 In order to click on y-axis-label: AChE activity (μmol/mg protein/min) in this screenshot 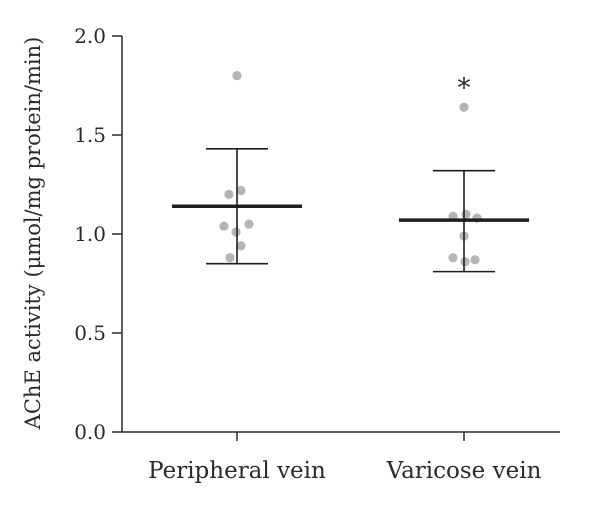, I will do `click(33, 234)`.